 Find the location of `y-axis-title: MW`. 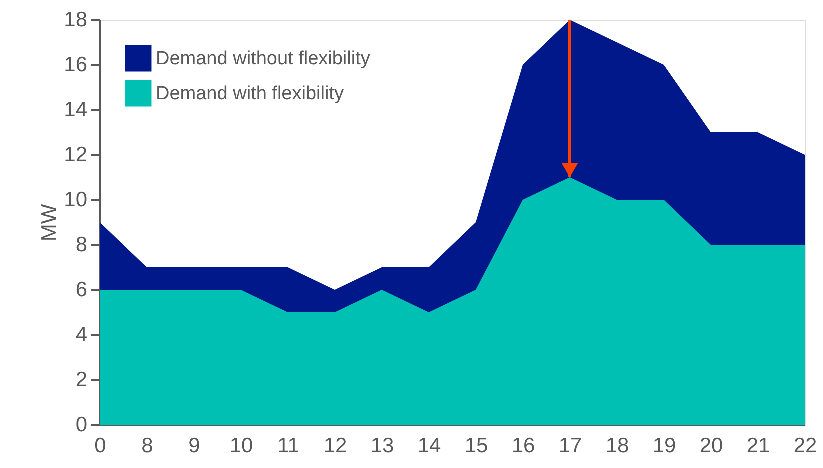

y-axis-title: MW is located at coordinates (50, 223).